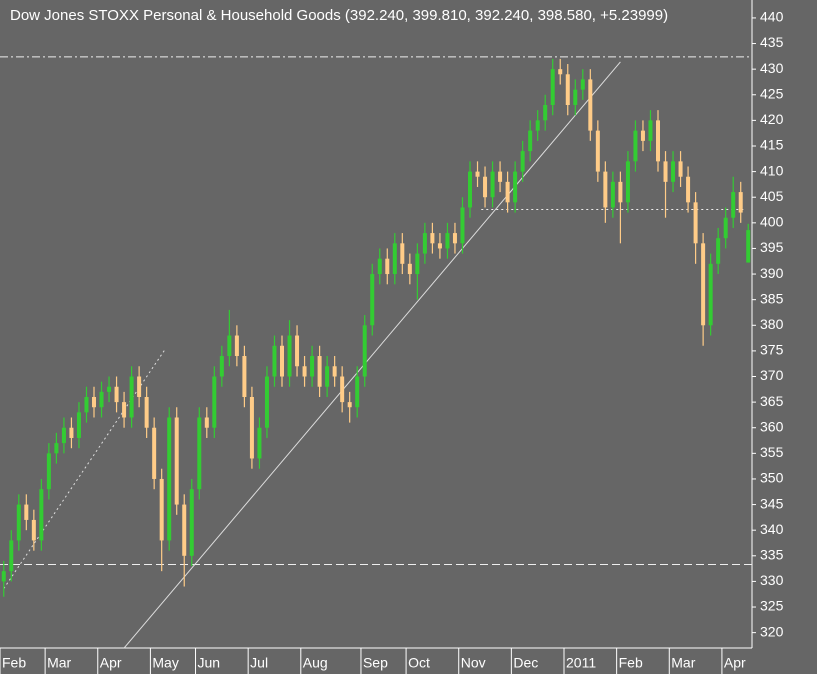 Image resolution: width=817 pixels, height=674 pixels. What do you see at coordinates (525, 663) in the screenshot?
I see `x-tick-label: Dec` at bounding box center [525, 663].